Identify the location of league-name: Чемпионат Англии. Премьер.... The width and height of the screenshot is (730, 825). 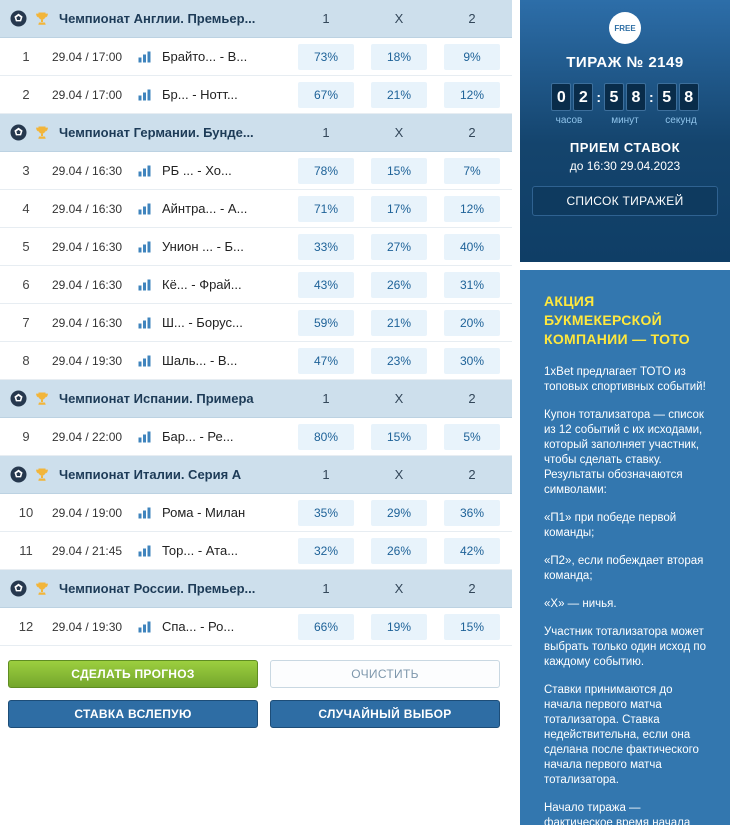
(157, 18).